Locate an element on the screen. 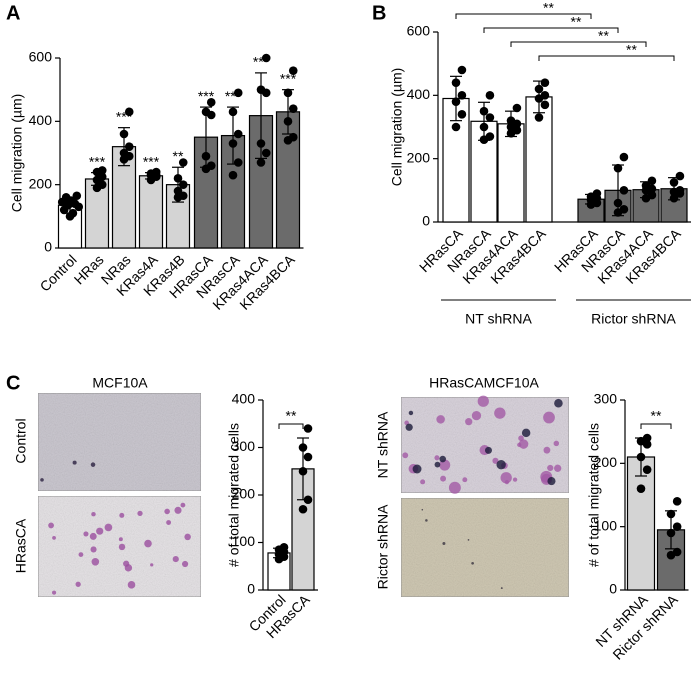 This screenshot has height=678, width=700. y-axis-label: # of total migrated cells is located at coordinates (594, 495).